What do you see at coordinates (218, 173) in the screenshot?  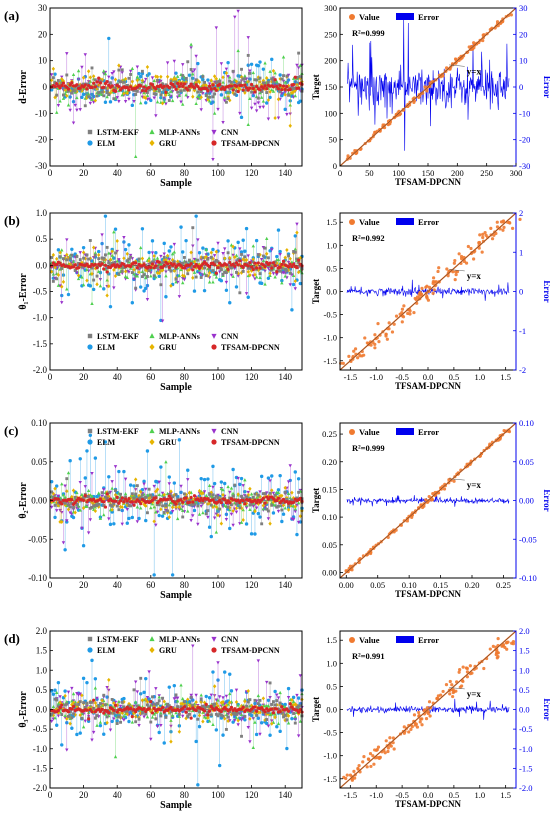 I see `x-tick-label: 100` at bounding box center [218, 173].